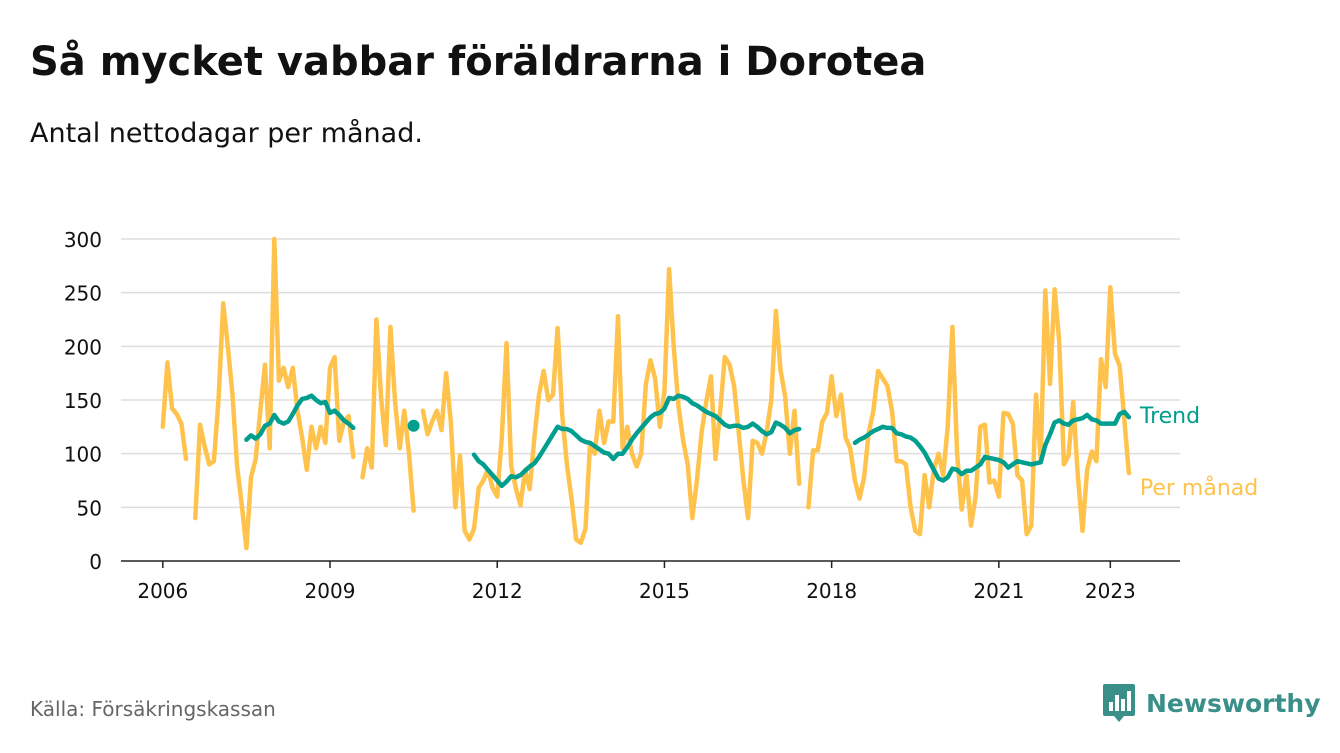  Describe the element at coordinates (153, 709) in the screenshot. I see `source-note: Källa: Försäkringskassan` at that location.